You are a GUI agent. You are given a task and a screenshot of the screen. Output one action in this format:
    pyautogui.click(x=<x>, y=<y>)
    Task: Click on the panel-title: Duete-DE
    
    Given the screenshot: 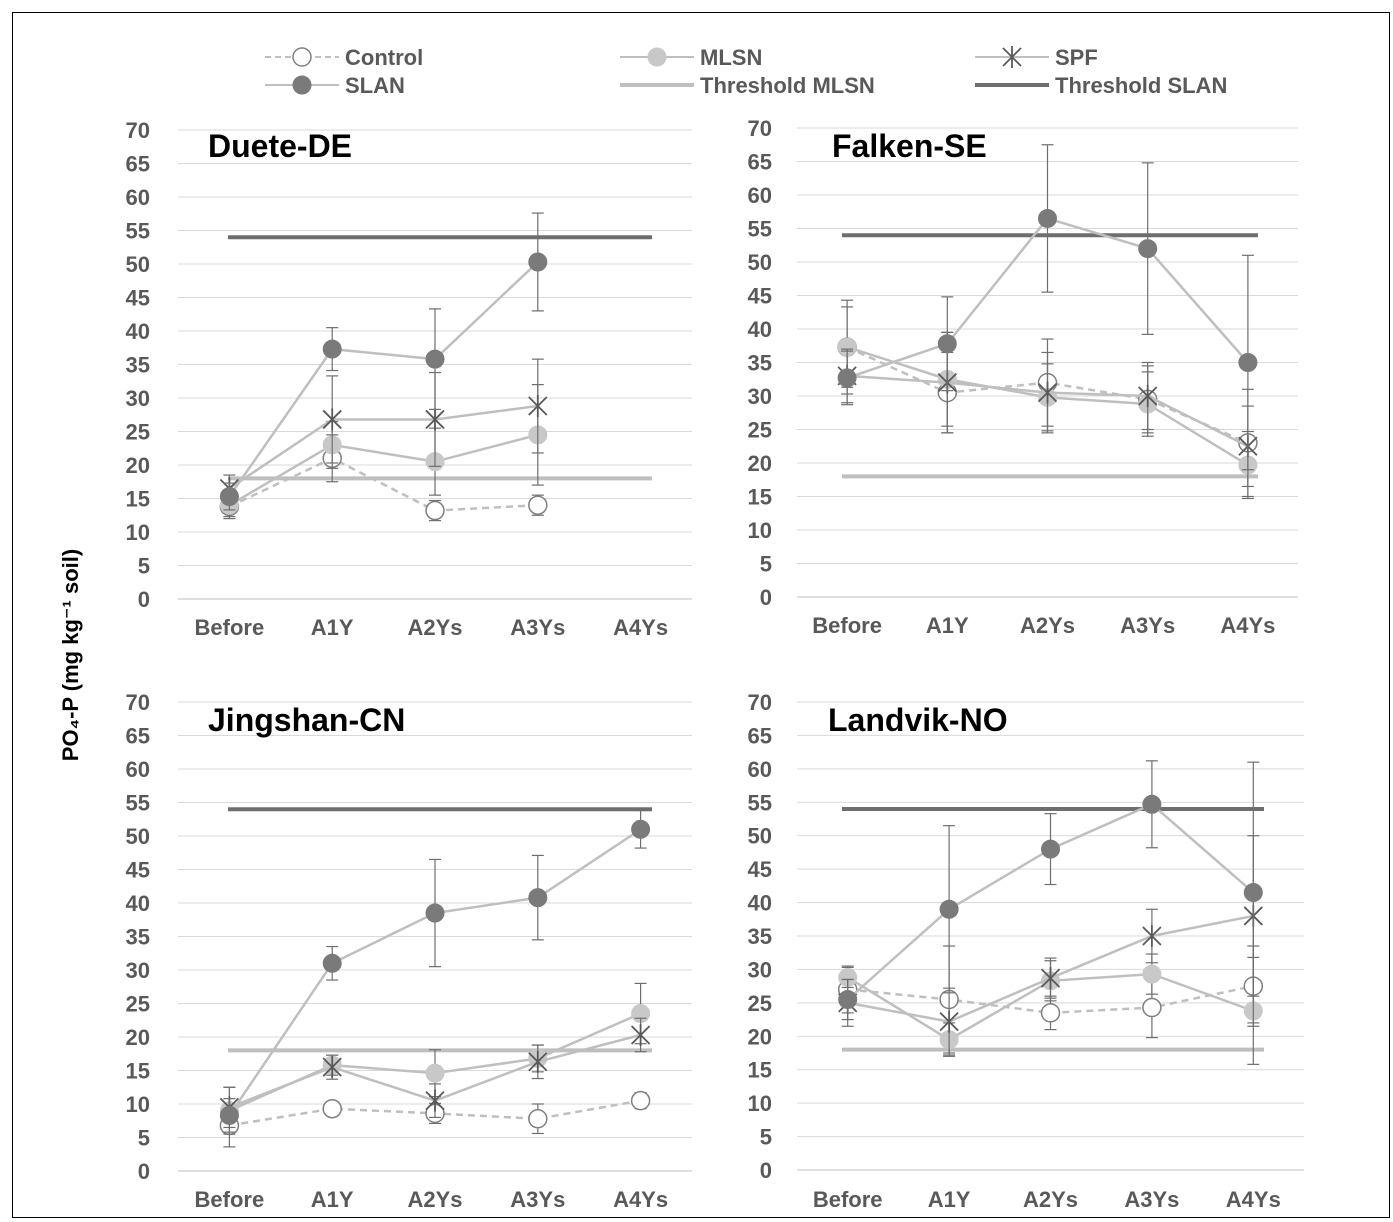 What is the action you would take?
    pyautogui.click(x=280, y=146)
    